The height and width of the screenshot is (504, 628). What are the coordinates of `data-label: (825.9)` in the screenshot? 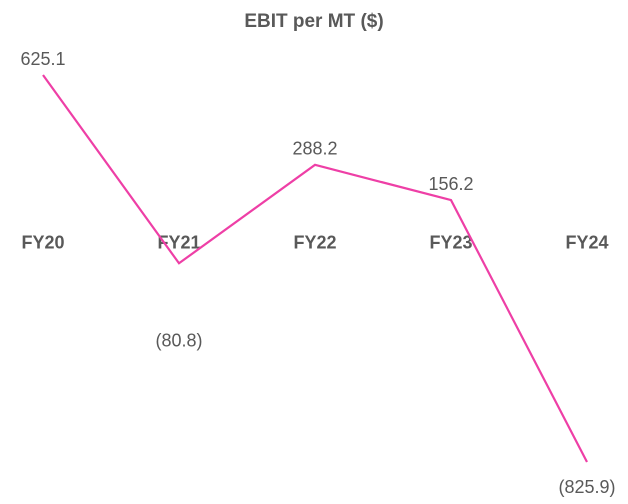 It's located at (586, 487).